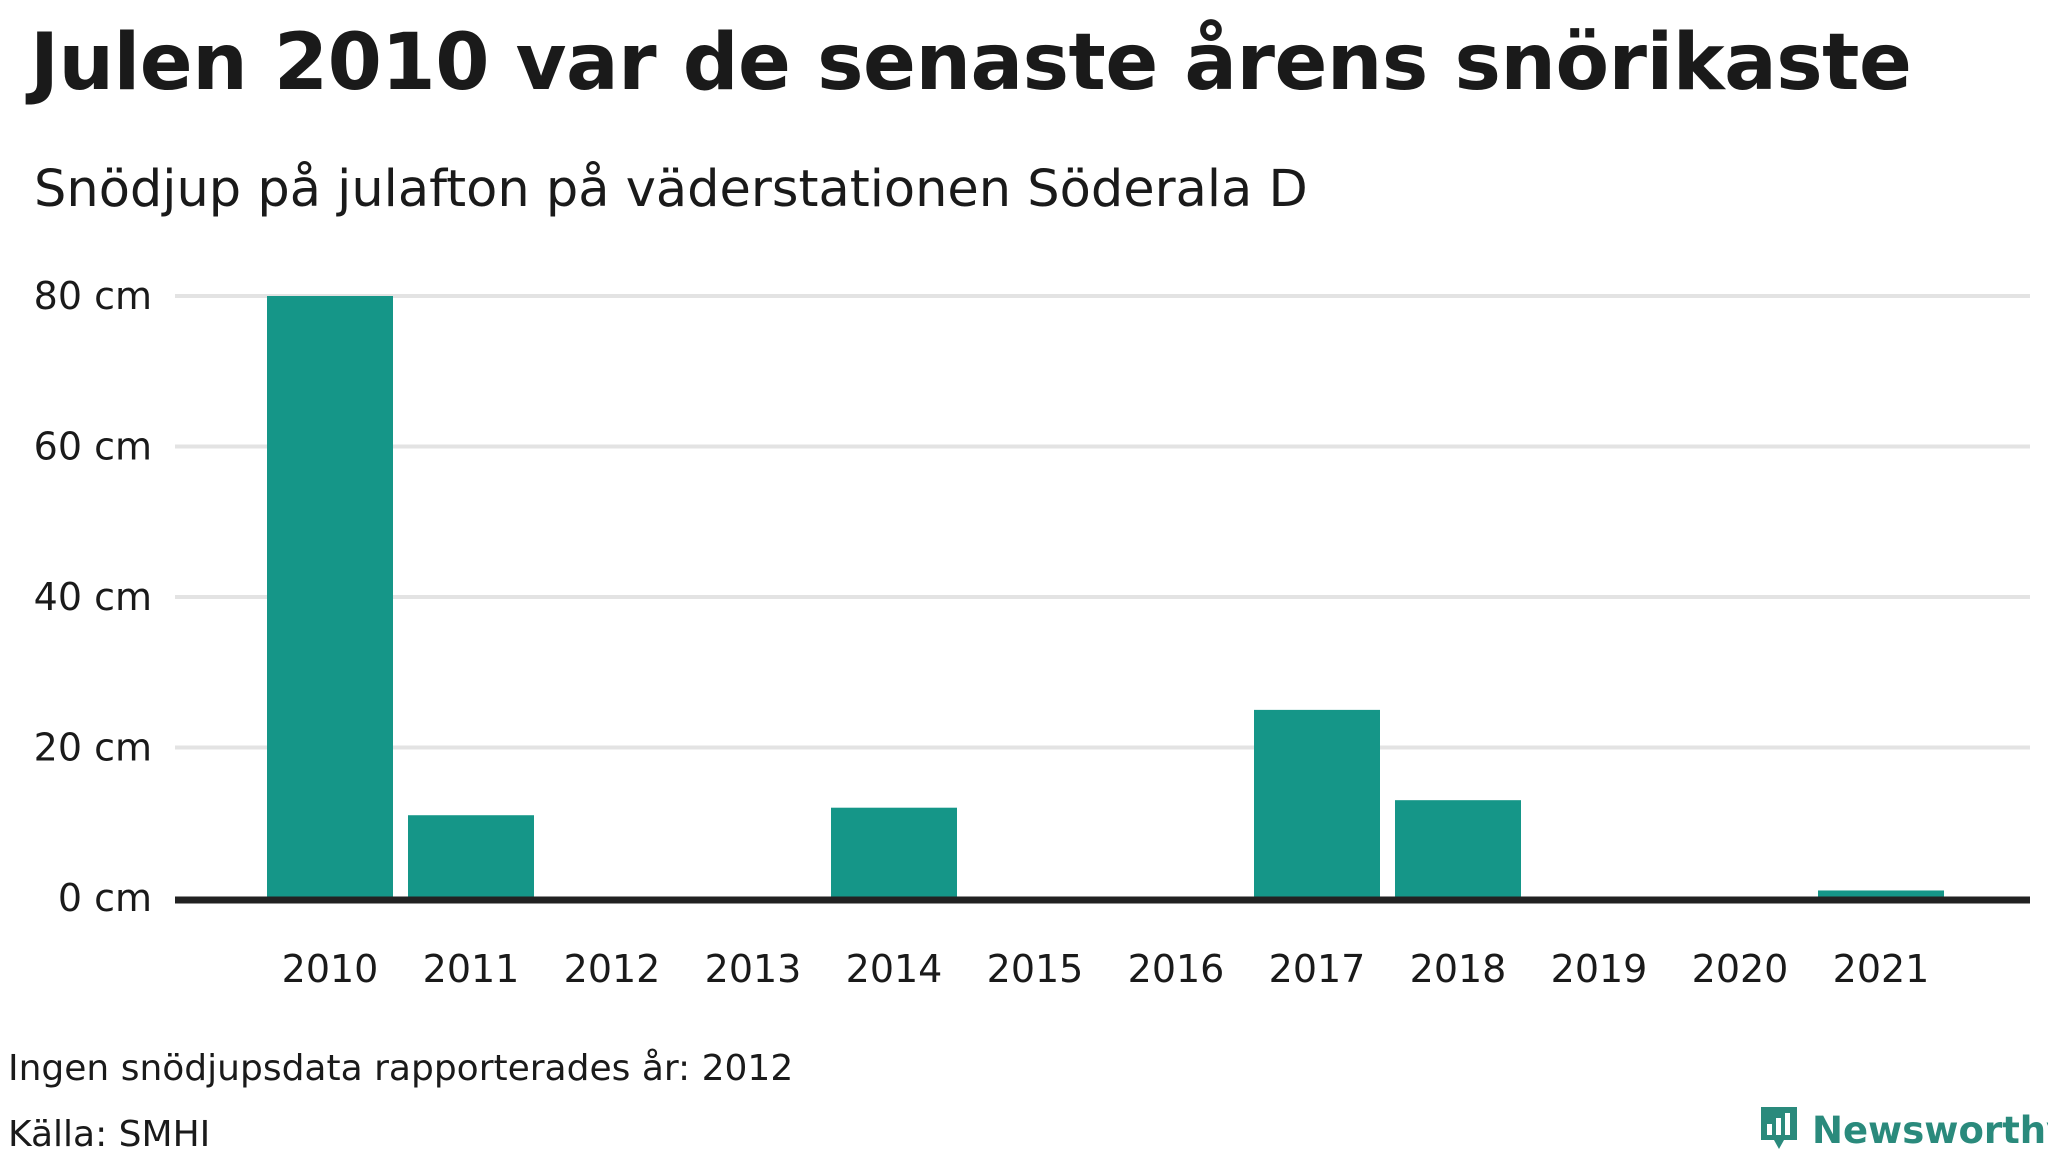 The height and width of the screenshot is (1156, 2048). I want to click on x-tick-label: 2010, so click(330, 969).